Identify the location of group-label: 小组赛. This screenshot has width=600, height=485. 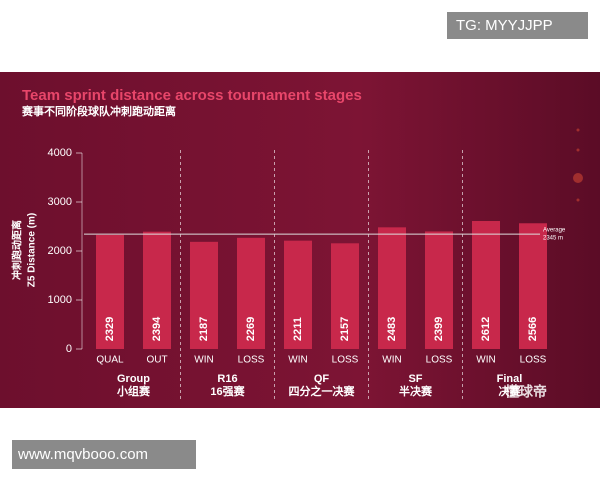
(133, 391).